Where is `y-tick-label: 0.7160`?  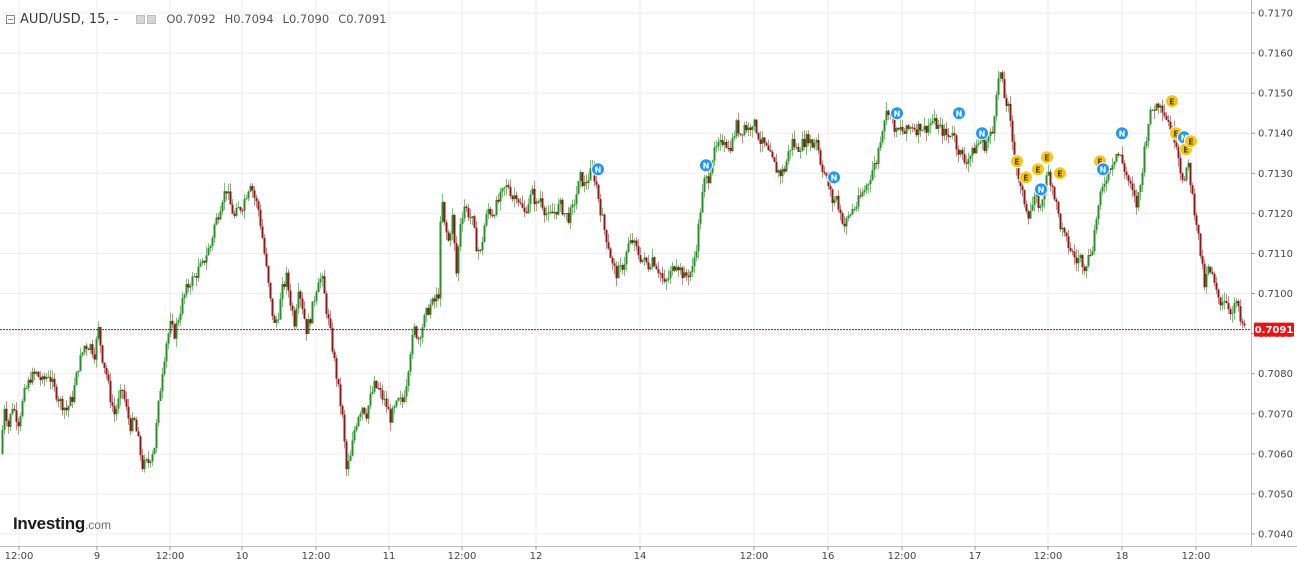
y-tick-label: 0.7160 is located at coordinates (1275, 54).